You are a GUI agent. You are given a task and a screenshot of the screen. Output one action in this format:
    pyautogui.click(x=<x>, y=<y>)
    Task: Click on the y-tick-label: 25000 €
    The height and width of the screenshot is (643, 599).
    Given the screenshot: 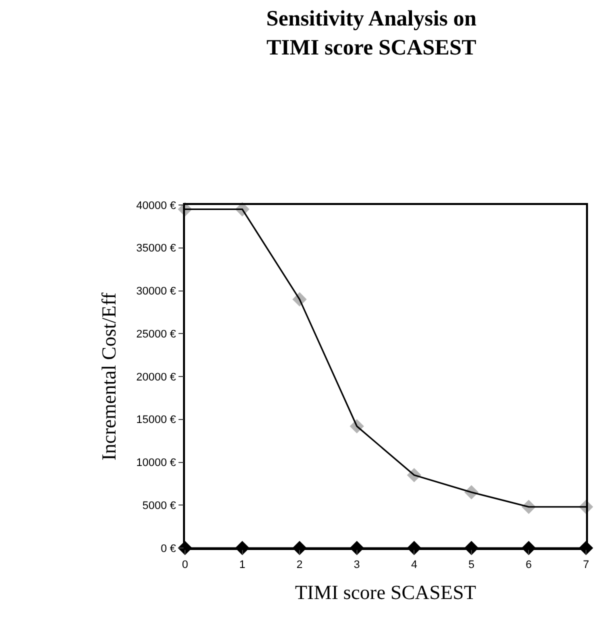 What is the action you would take?
    pyautogui.click(x=156, y=334)
    